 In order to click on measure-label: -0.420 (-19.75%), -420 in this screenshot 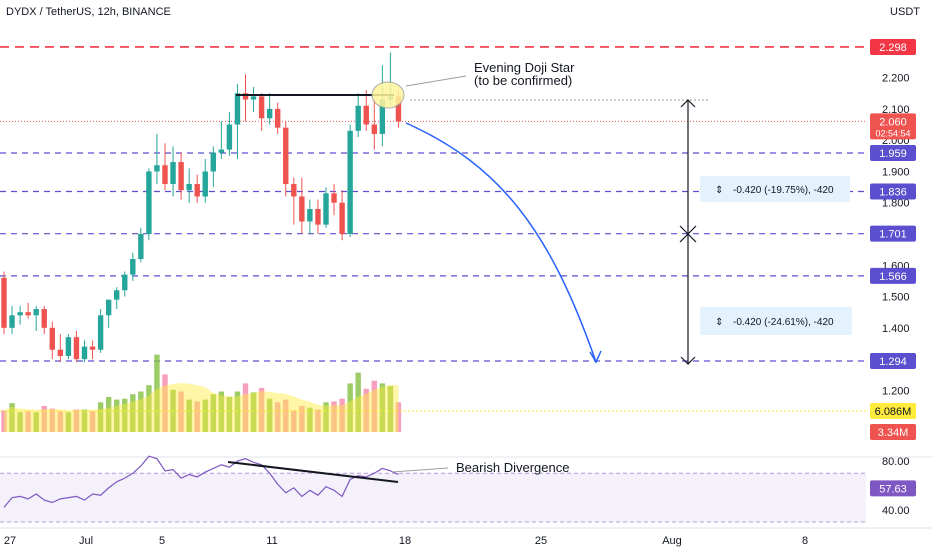, I will do `click(783, 190)`.